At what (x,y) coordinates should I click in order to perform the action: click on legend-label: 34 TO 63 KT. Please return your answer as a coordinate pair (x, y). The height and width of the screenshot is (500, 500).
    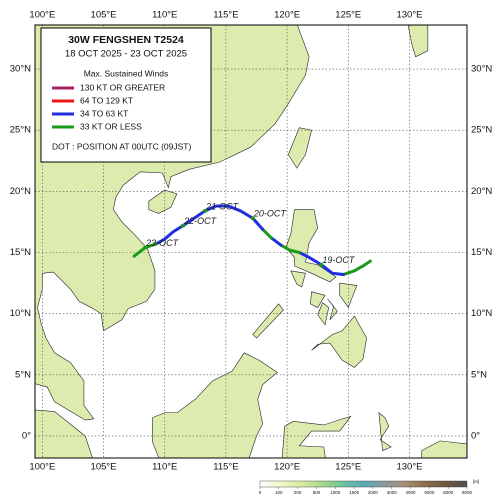
    Looking at the image, I should click on (104, 113).